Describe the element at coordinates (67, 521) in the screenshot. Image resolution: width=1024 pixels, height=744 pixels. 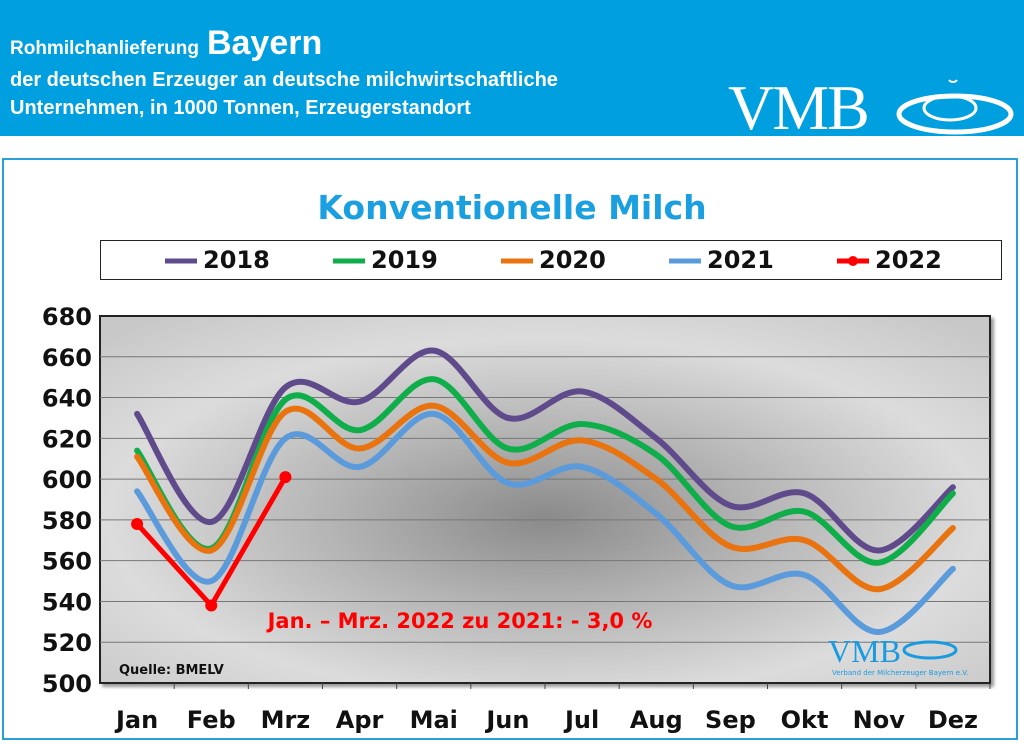
I see `y-tick-label: 580` at that location.